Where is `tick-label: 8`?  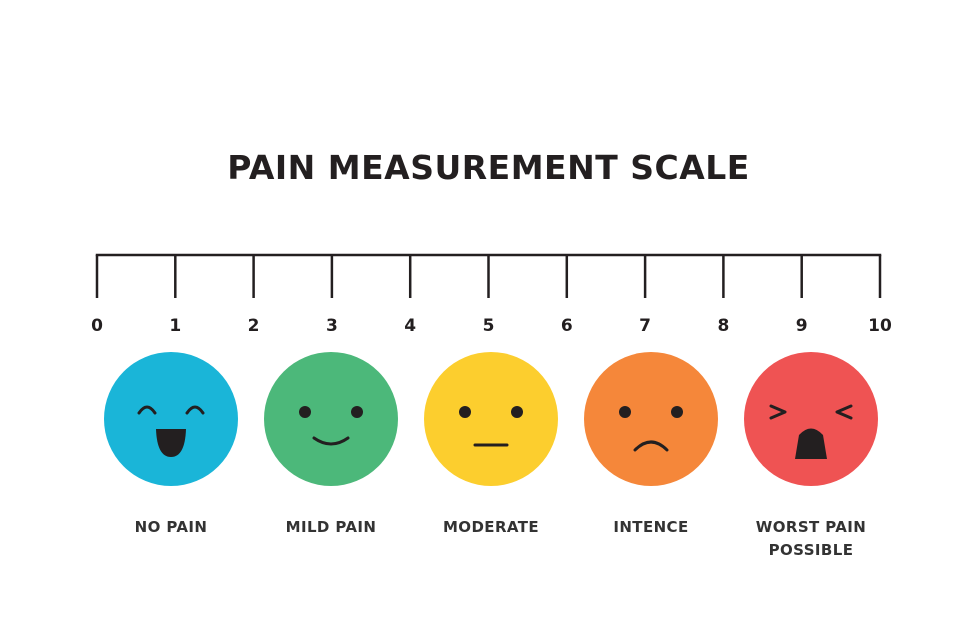 tick-label: 8 is located at coordinates (723, 326).